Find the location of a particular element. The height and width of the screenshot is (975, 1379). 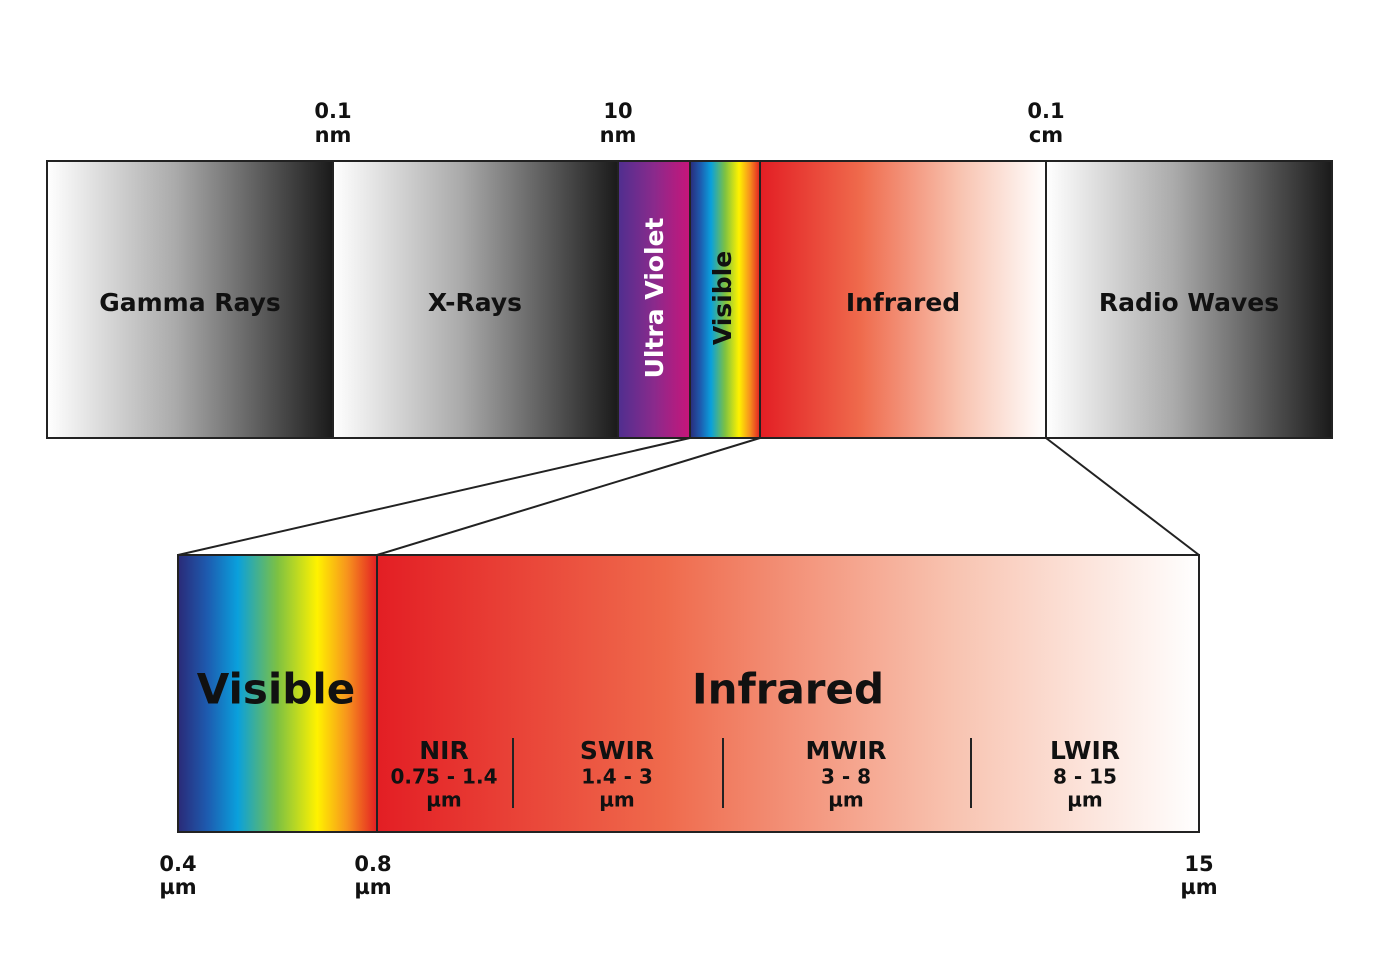

subband-range: 1.4 - 3 is located at coordinates (617, 777).